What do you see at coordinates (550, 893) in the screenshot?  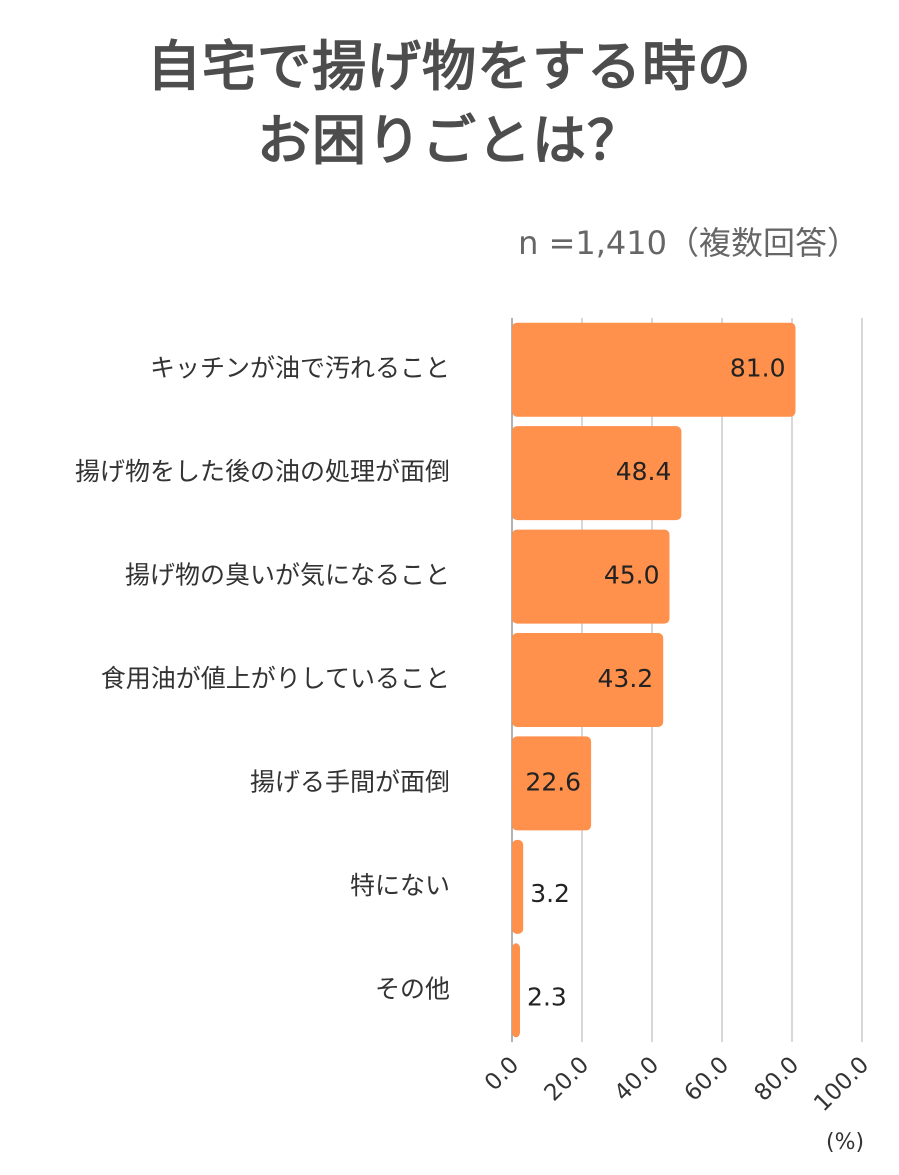 I see `value-label: 3.2` at bounding box center [550, 893].